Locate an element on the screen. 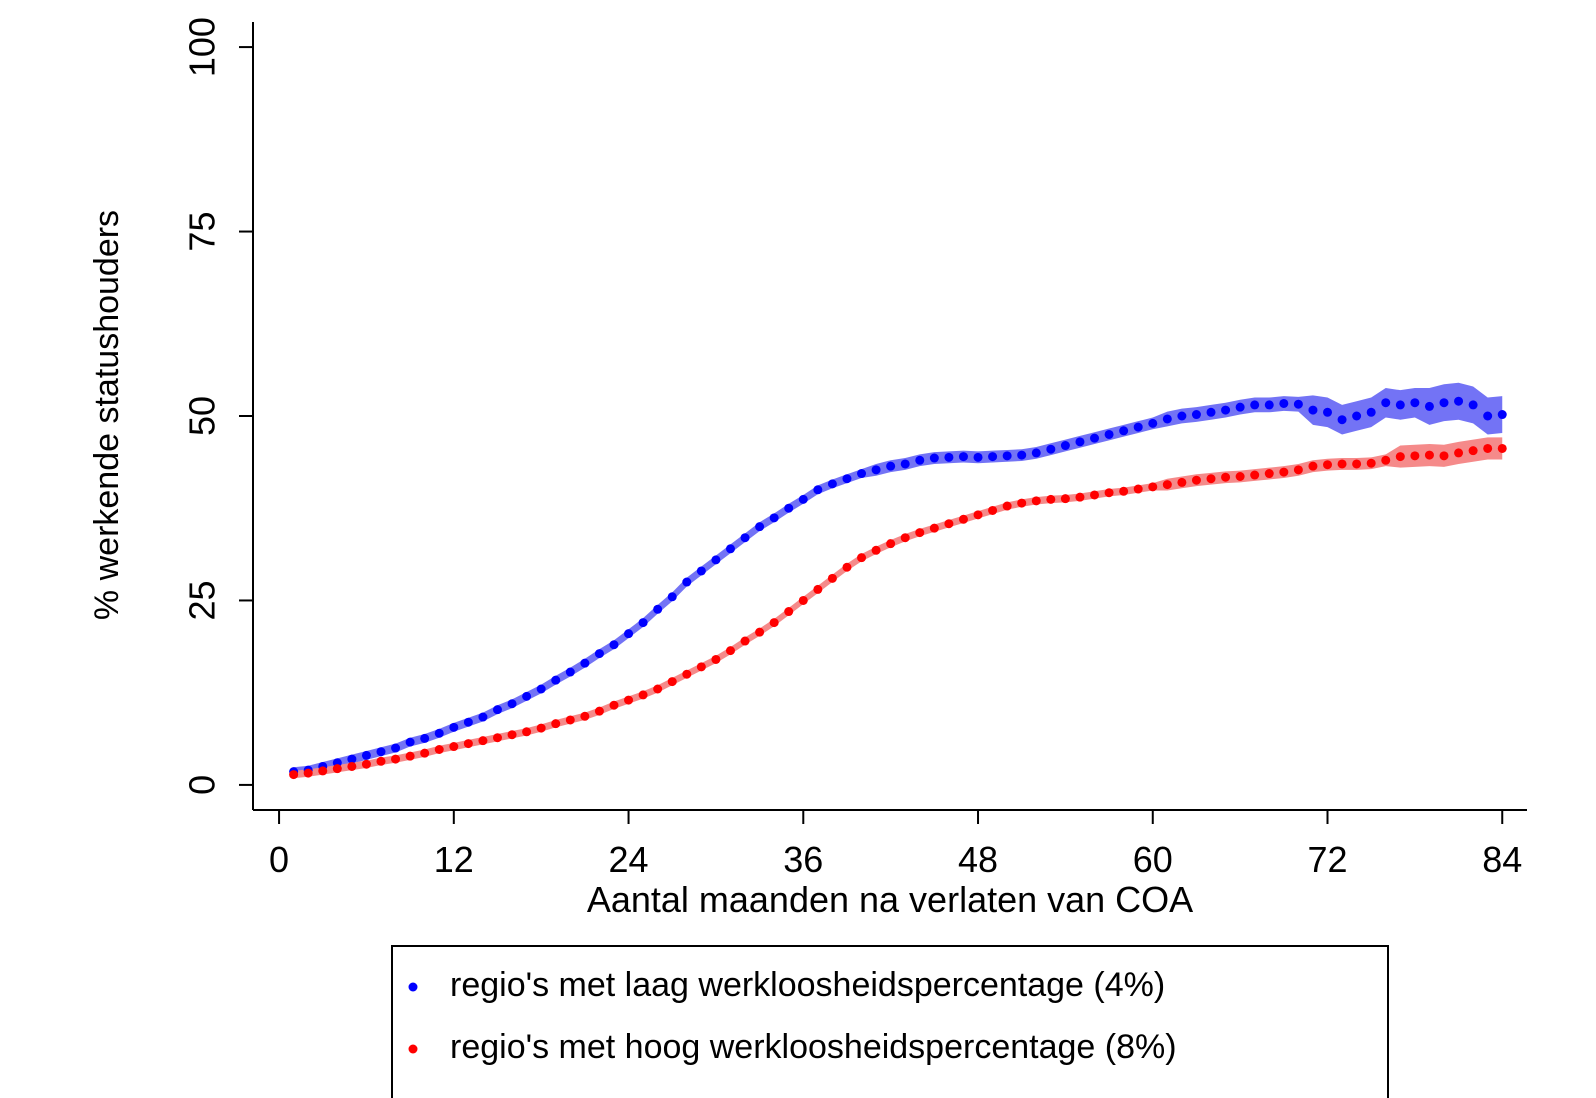  x-tick-label: 36 is located at coordinates (803, 859).